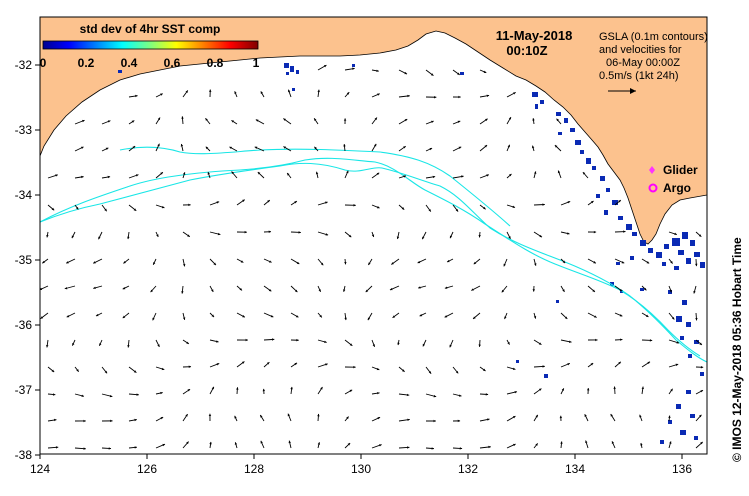  I want to click on colorbar-ticks: 0 0.2 0.4 0.6 0.8 1, so click(150, 63).